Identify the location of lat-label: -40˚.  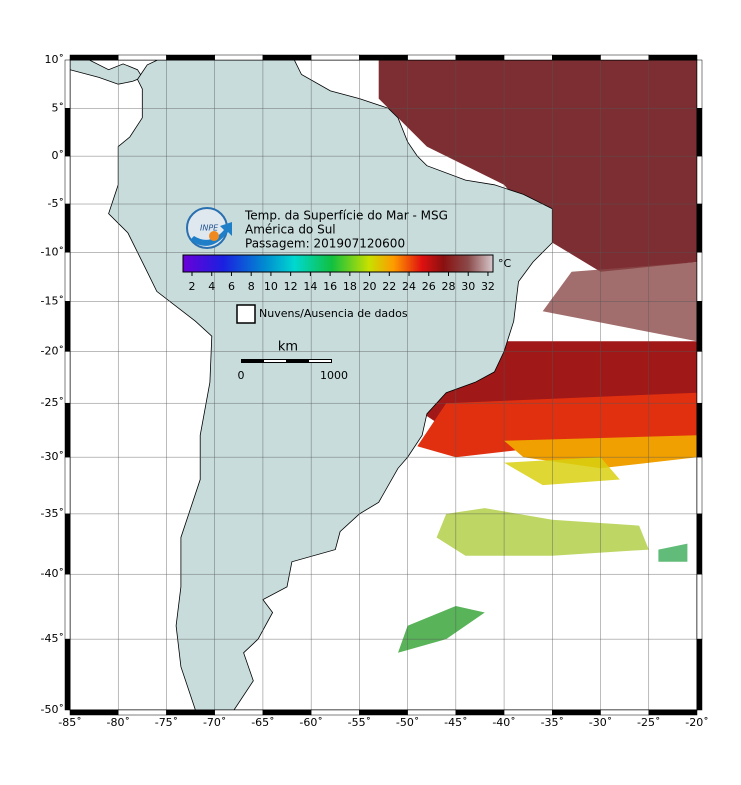
(52, 573).